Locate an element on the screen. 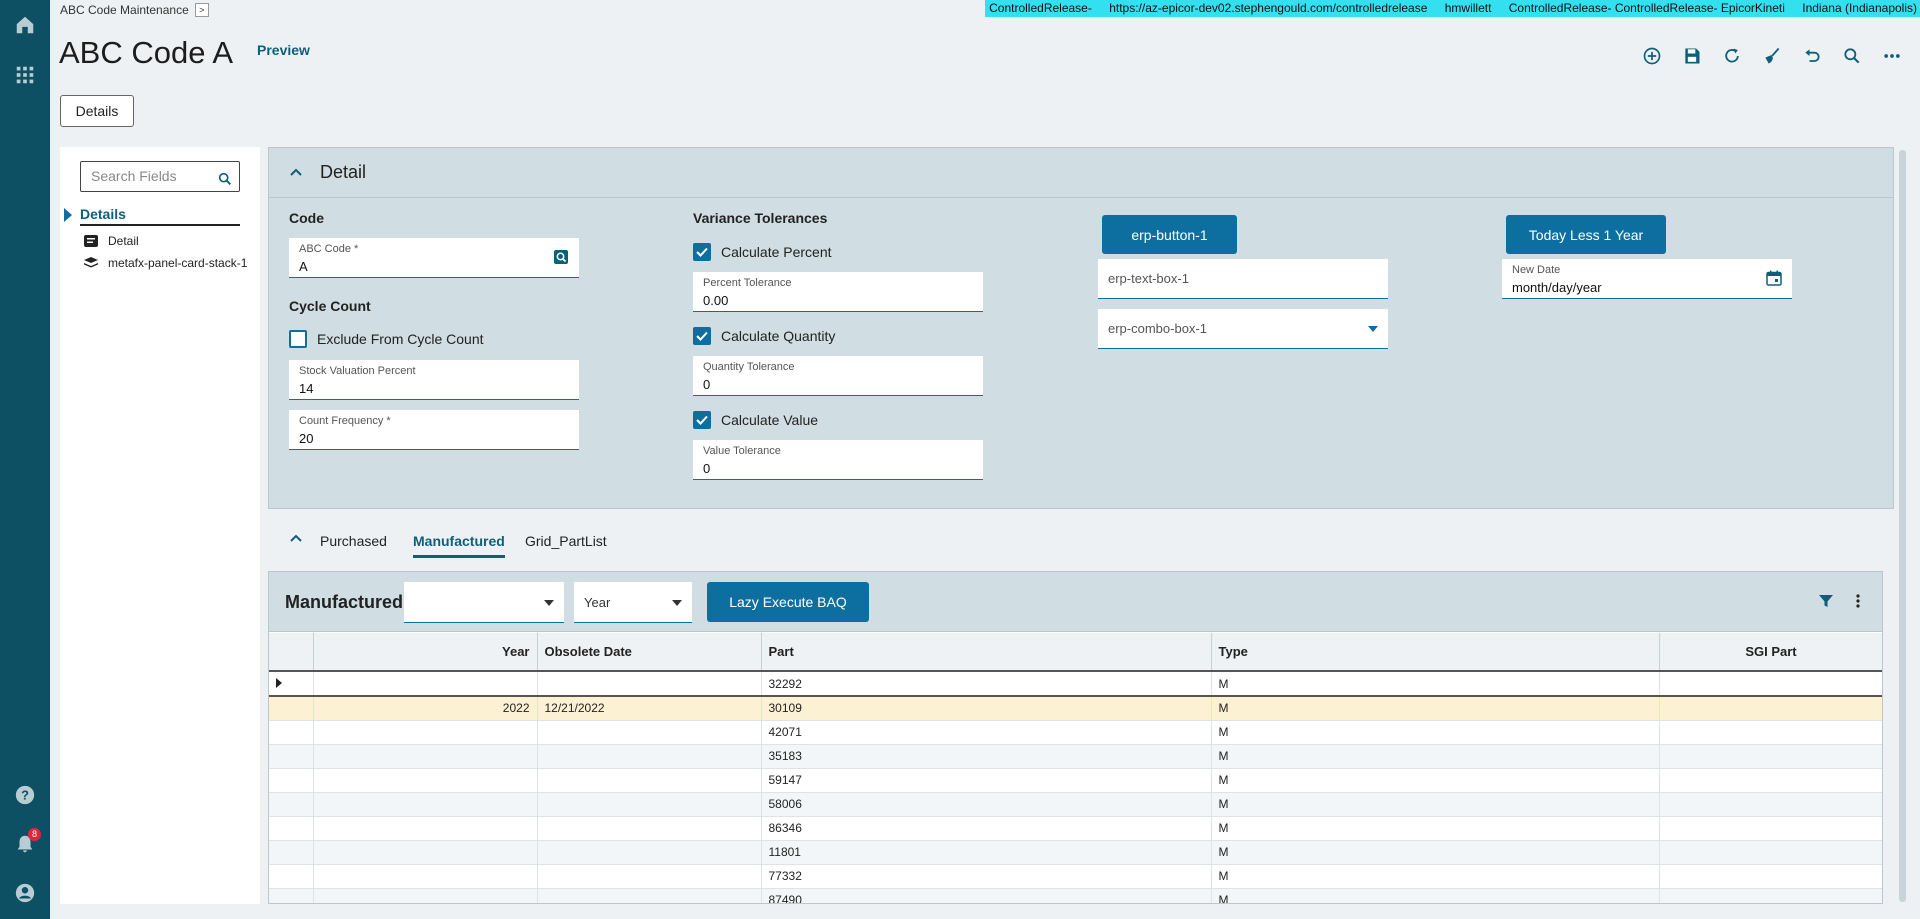 The height and width of the screenshot is (919, 1920). clear-broom-icon is located at coordinates (1772, 56).